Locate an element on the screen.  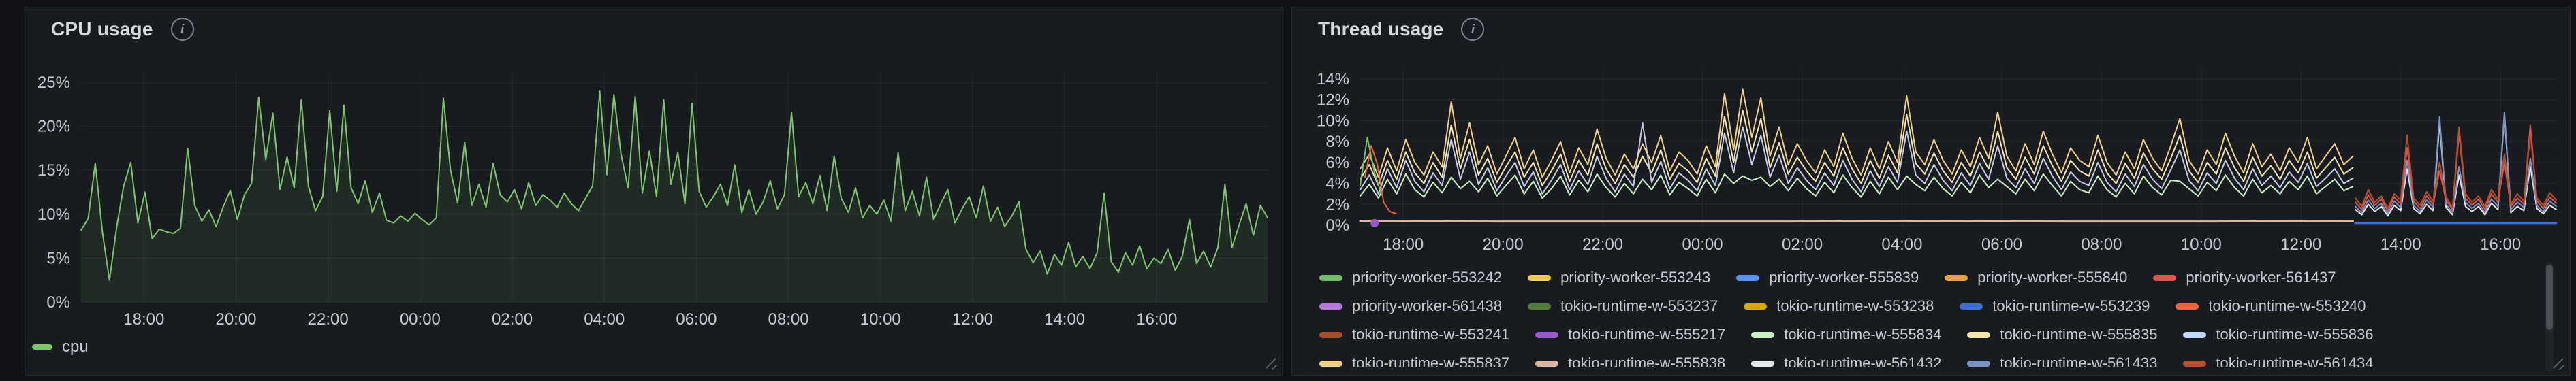
legend-item-tokio-runtime-w-561434: tokio-runtime-w-561434 is located at coordinates (2278, 358).